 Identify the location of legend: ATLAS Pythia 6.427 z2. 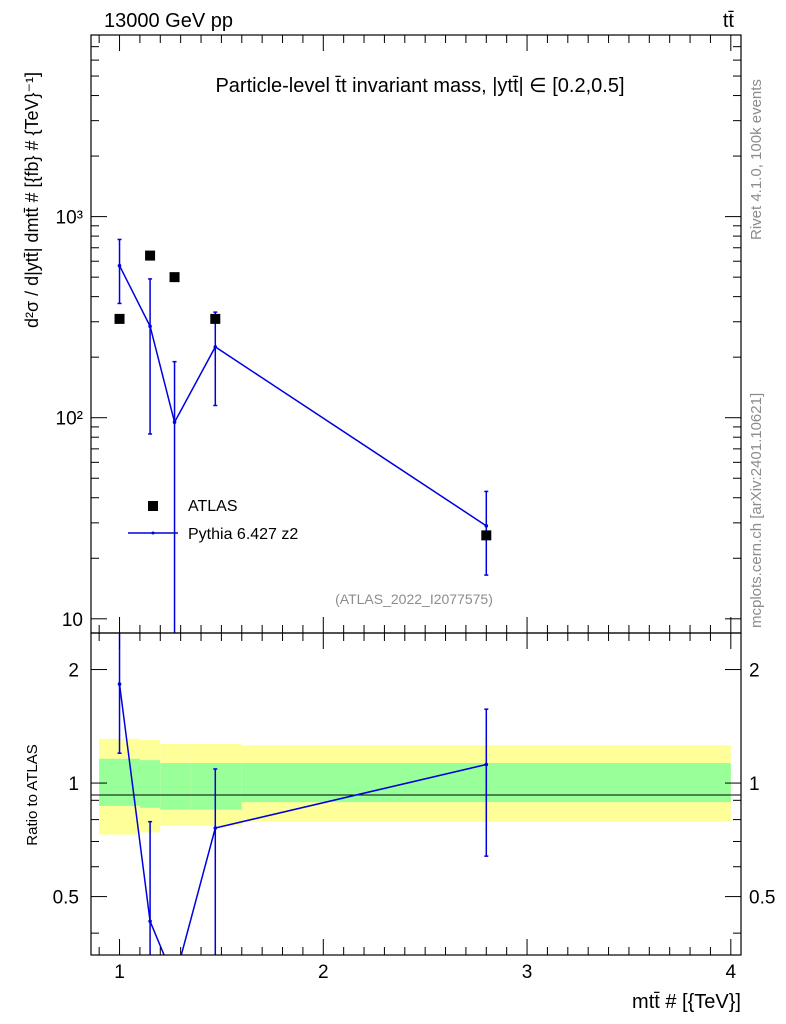
(213, 520).